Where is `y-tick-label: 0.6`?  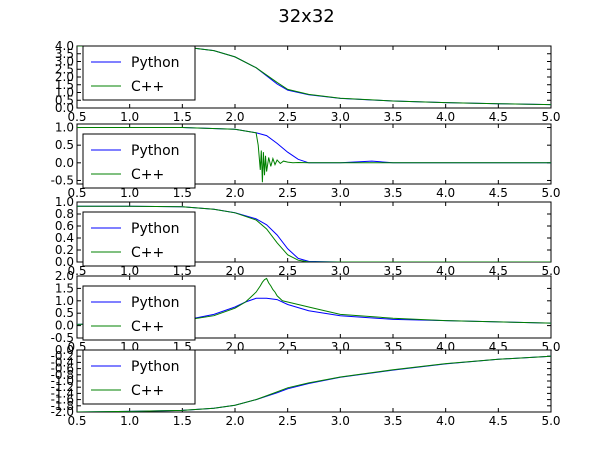 y-tick-label: 0.6 is located at coordinates (64, 226).